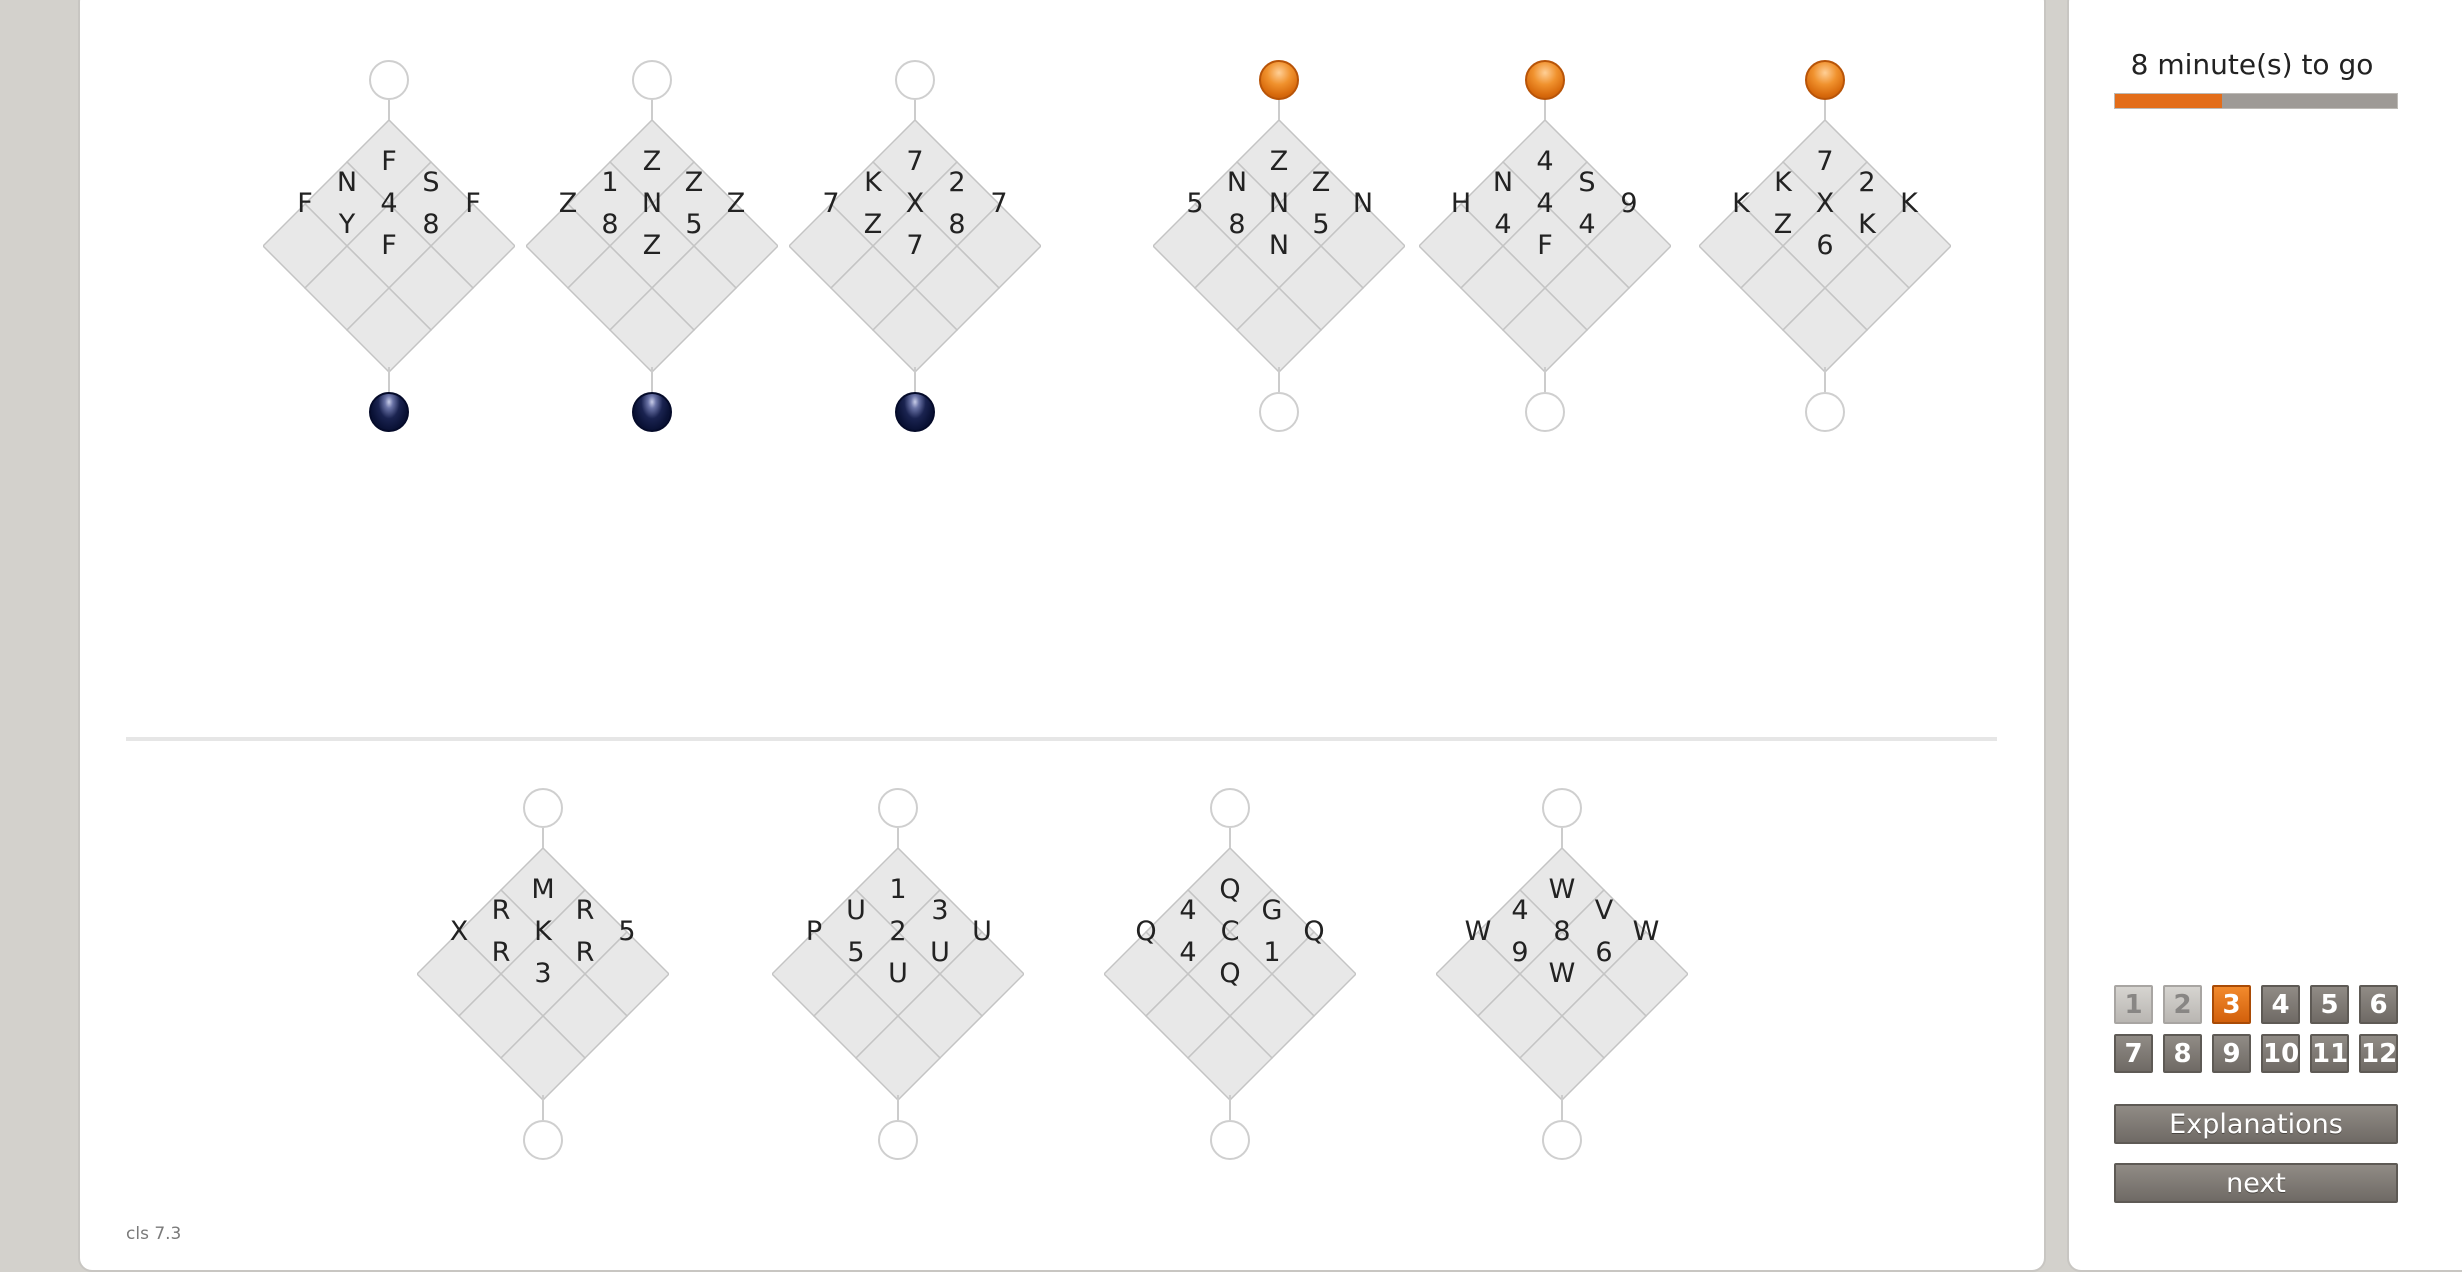 The width and height of the screenshot is (2462, 1272). Describe the element at coordinates (2182, 1053) in the screenshot. I see `question-nav-8: 8` at that location.